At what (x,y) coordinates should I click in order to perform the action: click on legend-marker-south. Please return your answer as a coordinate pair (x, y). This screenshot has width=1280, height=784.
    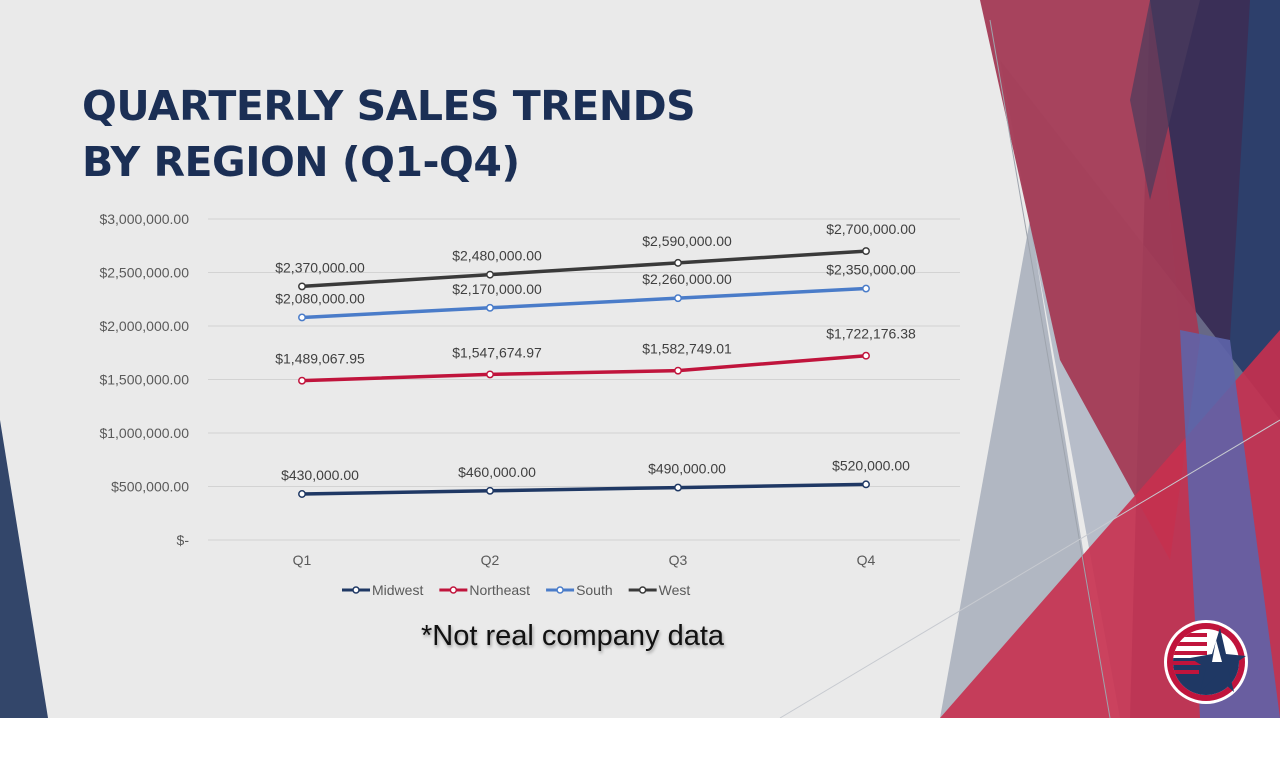
    Looking at the image, I should click on (560, 590).